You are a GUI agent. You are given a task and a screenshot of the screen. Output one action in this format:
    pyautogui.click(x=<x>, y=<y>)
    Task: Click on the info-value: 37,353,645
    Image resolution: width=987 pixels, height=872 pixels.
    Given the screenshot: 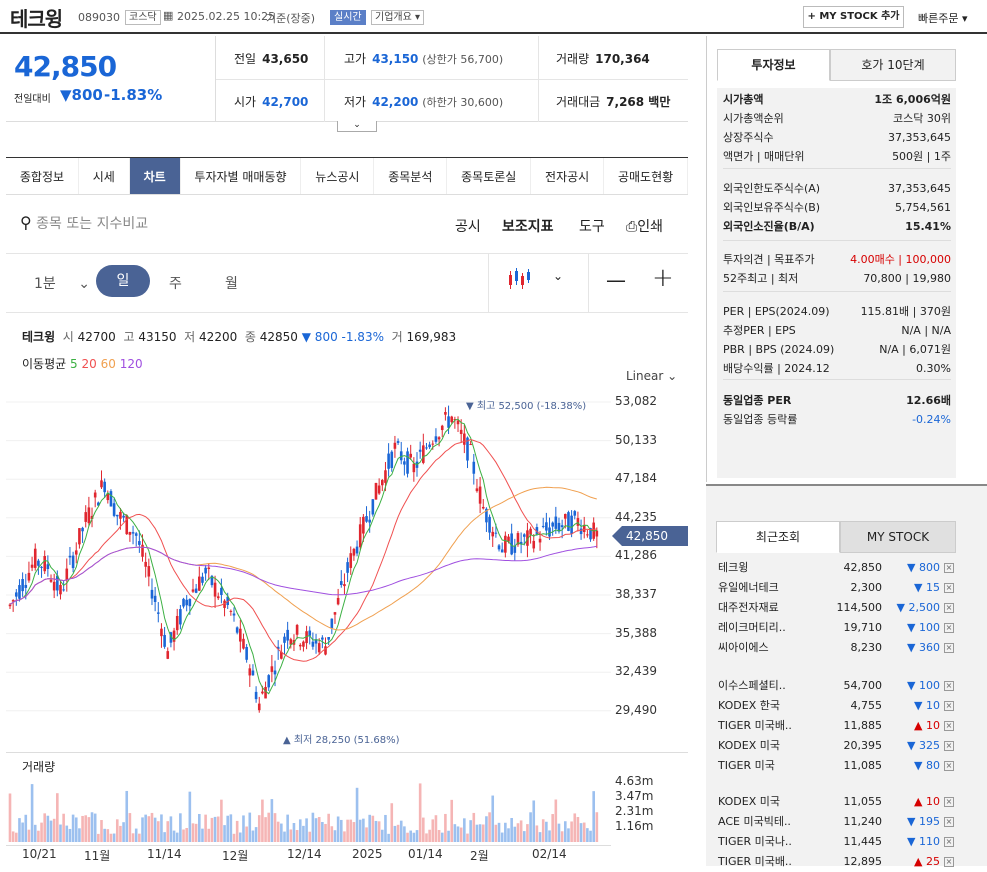 What is the action you would take?
    pyautogui.click(x=919, y=137)
    